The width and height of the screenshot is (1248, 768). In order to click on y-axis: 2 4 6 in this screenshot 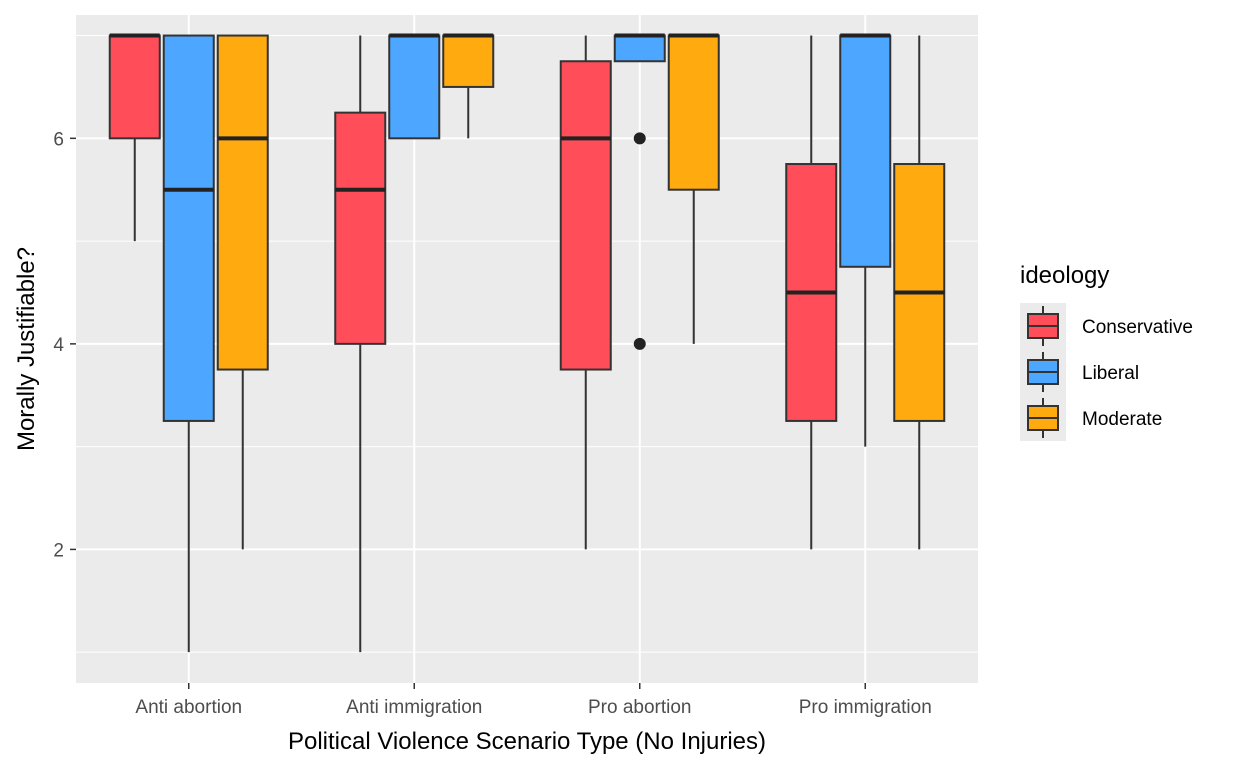, I will do `click(64, 345)`.